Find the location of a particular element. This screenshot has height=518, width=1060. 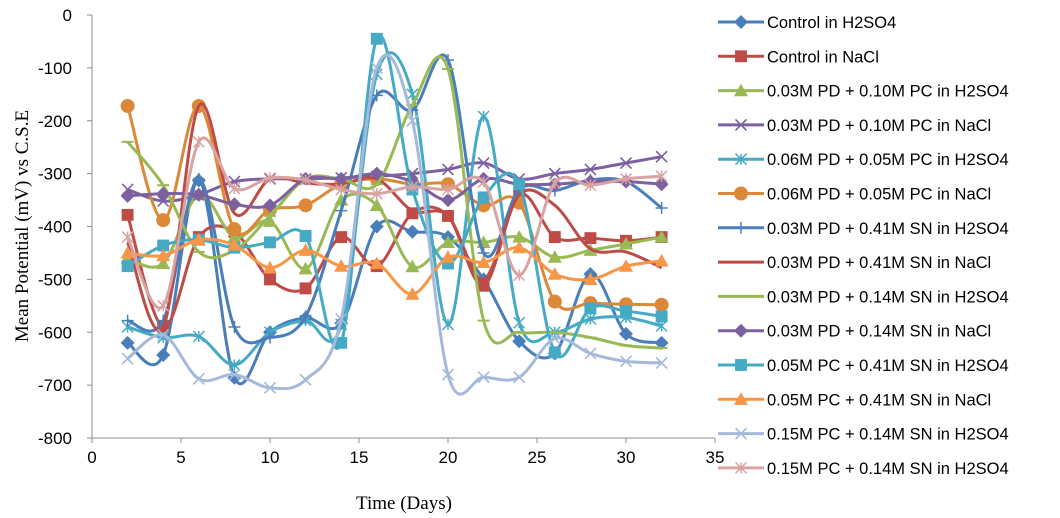

x-tick-label: 25 is located at coordinates (537, 457).